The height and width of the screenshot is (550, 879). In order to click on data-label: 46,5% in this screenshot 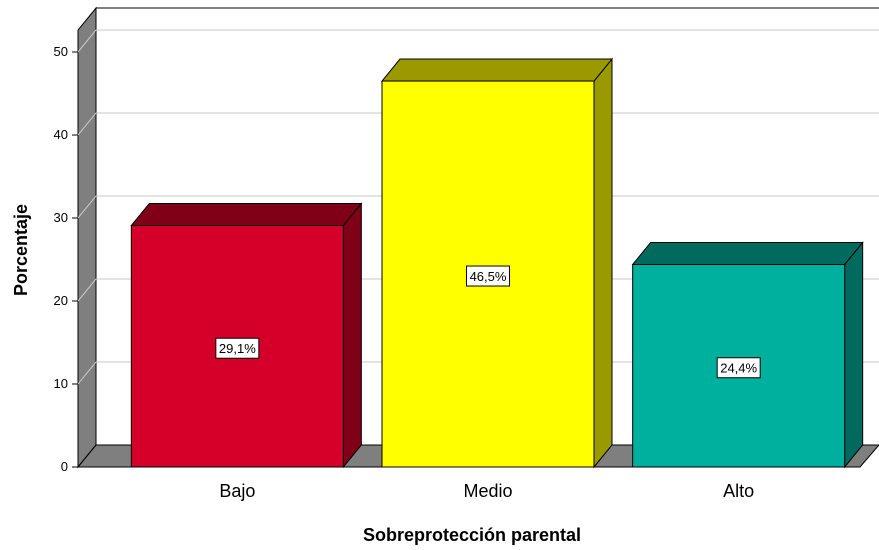, I will do `click(488, 276)`.